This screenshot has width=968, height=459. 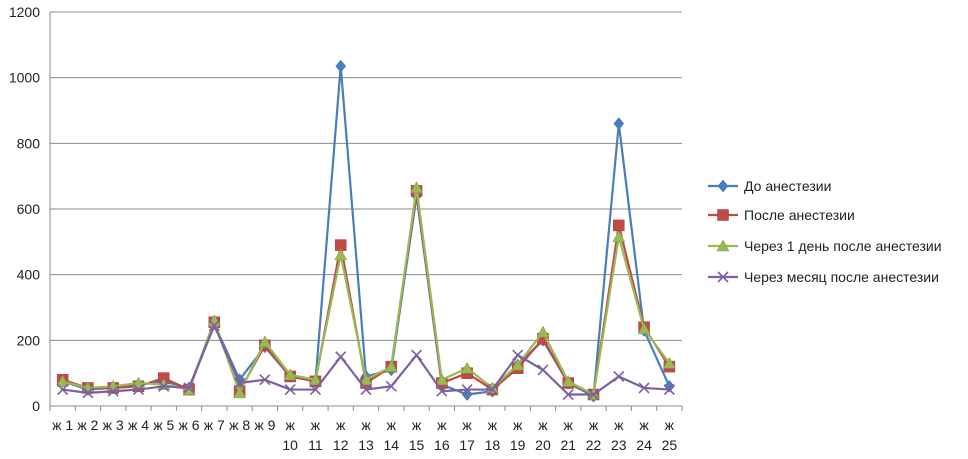 I want to click on legend-label: Через 1 день после анестезии, so click(x=843, y=246).